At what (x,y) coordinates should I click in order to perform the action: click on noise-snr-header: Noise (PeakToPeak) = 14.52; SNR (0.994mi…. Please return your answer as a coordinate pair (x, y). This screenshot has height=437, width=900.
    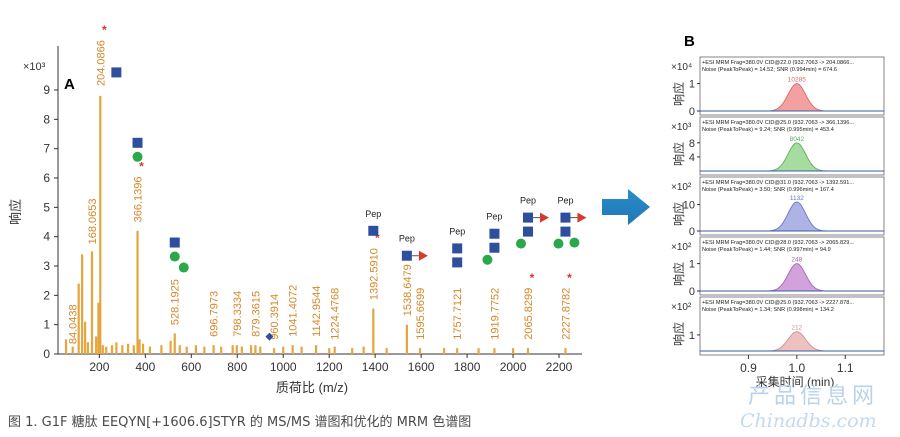
    Looking at the image, I should click on (769, 70).